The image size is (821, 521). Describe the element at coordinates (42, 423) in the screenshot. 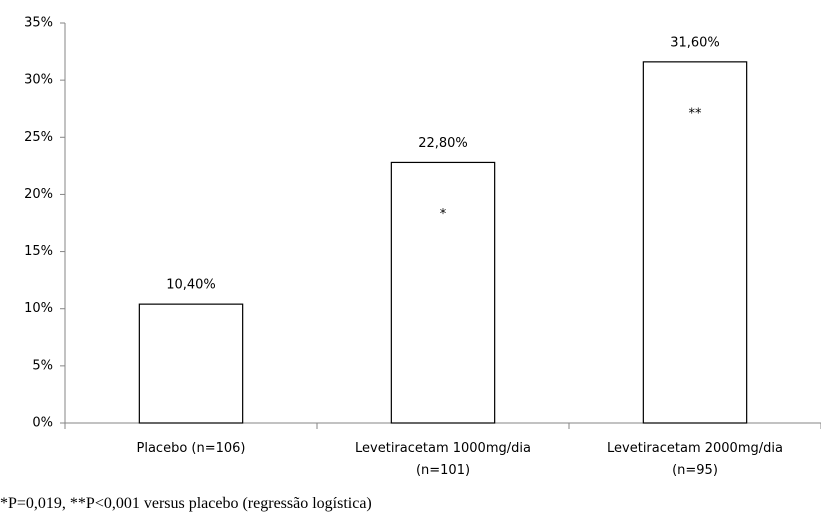

I see `y-tick-label: 0%` at that location.